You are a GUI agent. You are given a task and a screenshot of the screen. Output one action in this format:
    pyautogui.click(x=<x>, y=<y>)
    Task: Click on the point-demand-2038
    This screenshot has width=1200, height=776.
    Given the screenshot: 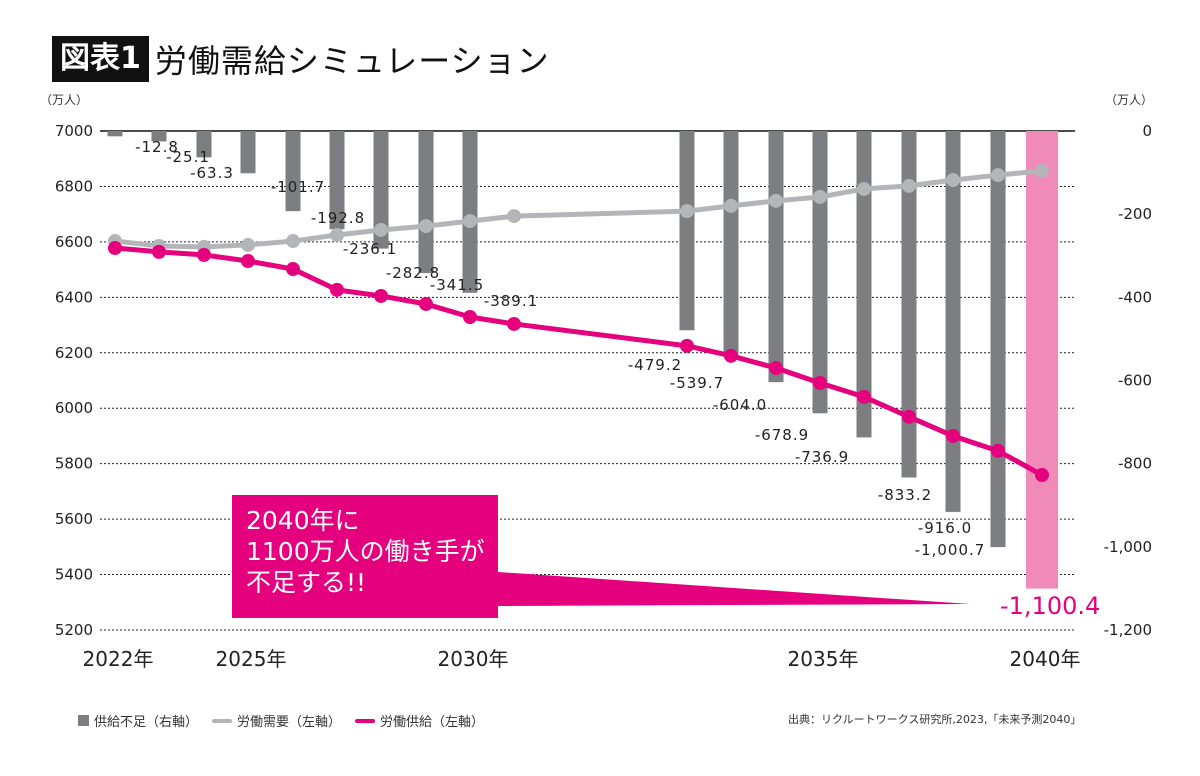 What is the action you would take?
    pyautogui.click(x=953, y=180)
    